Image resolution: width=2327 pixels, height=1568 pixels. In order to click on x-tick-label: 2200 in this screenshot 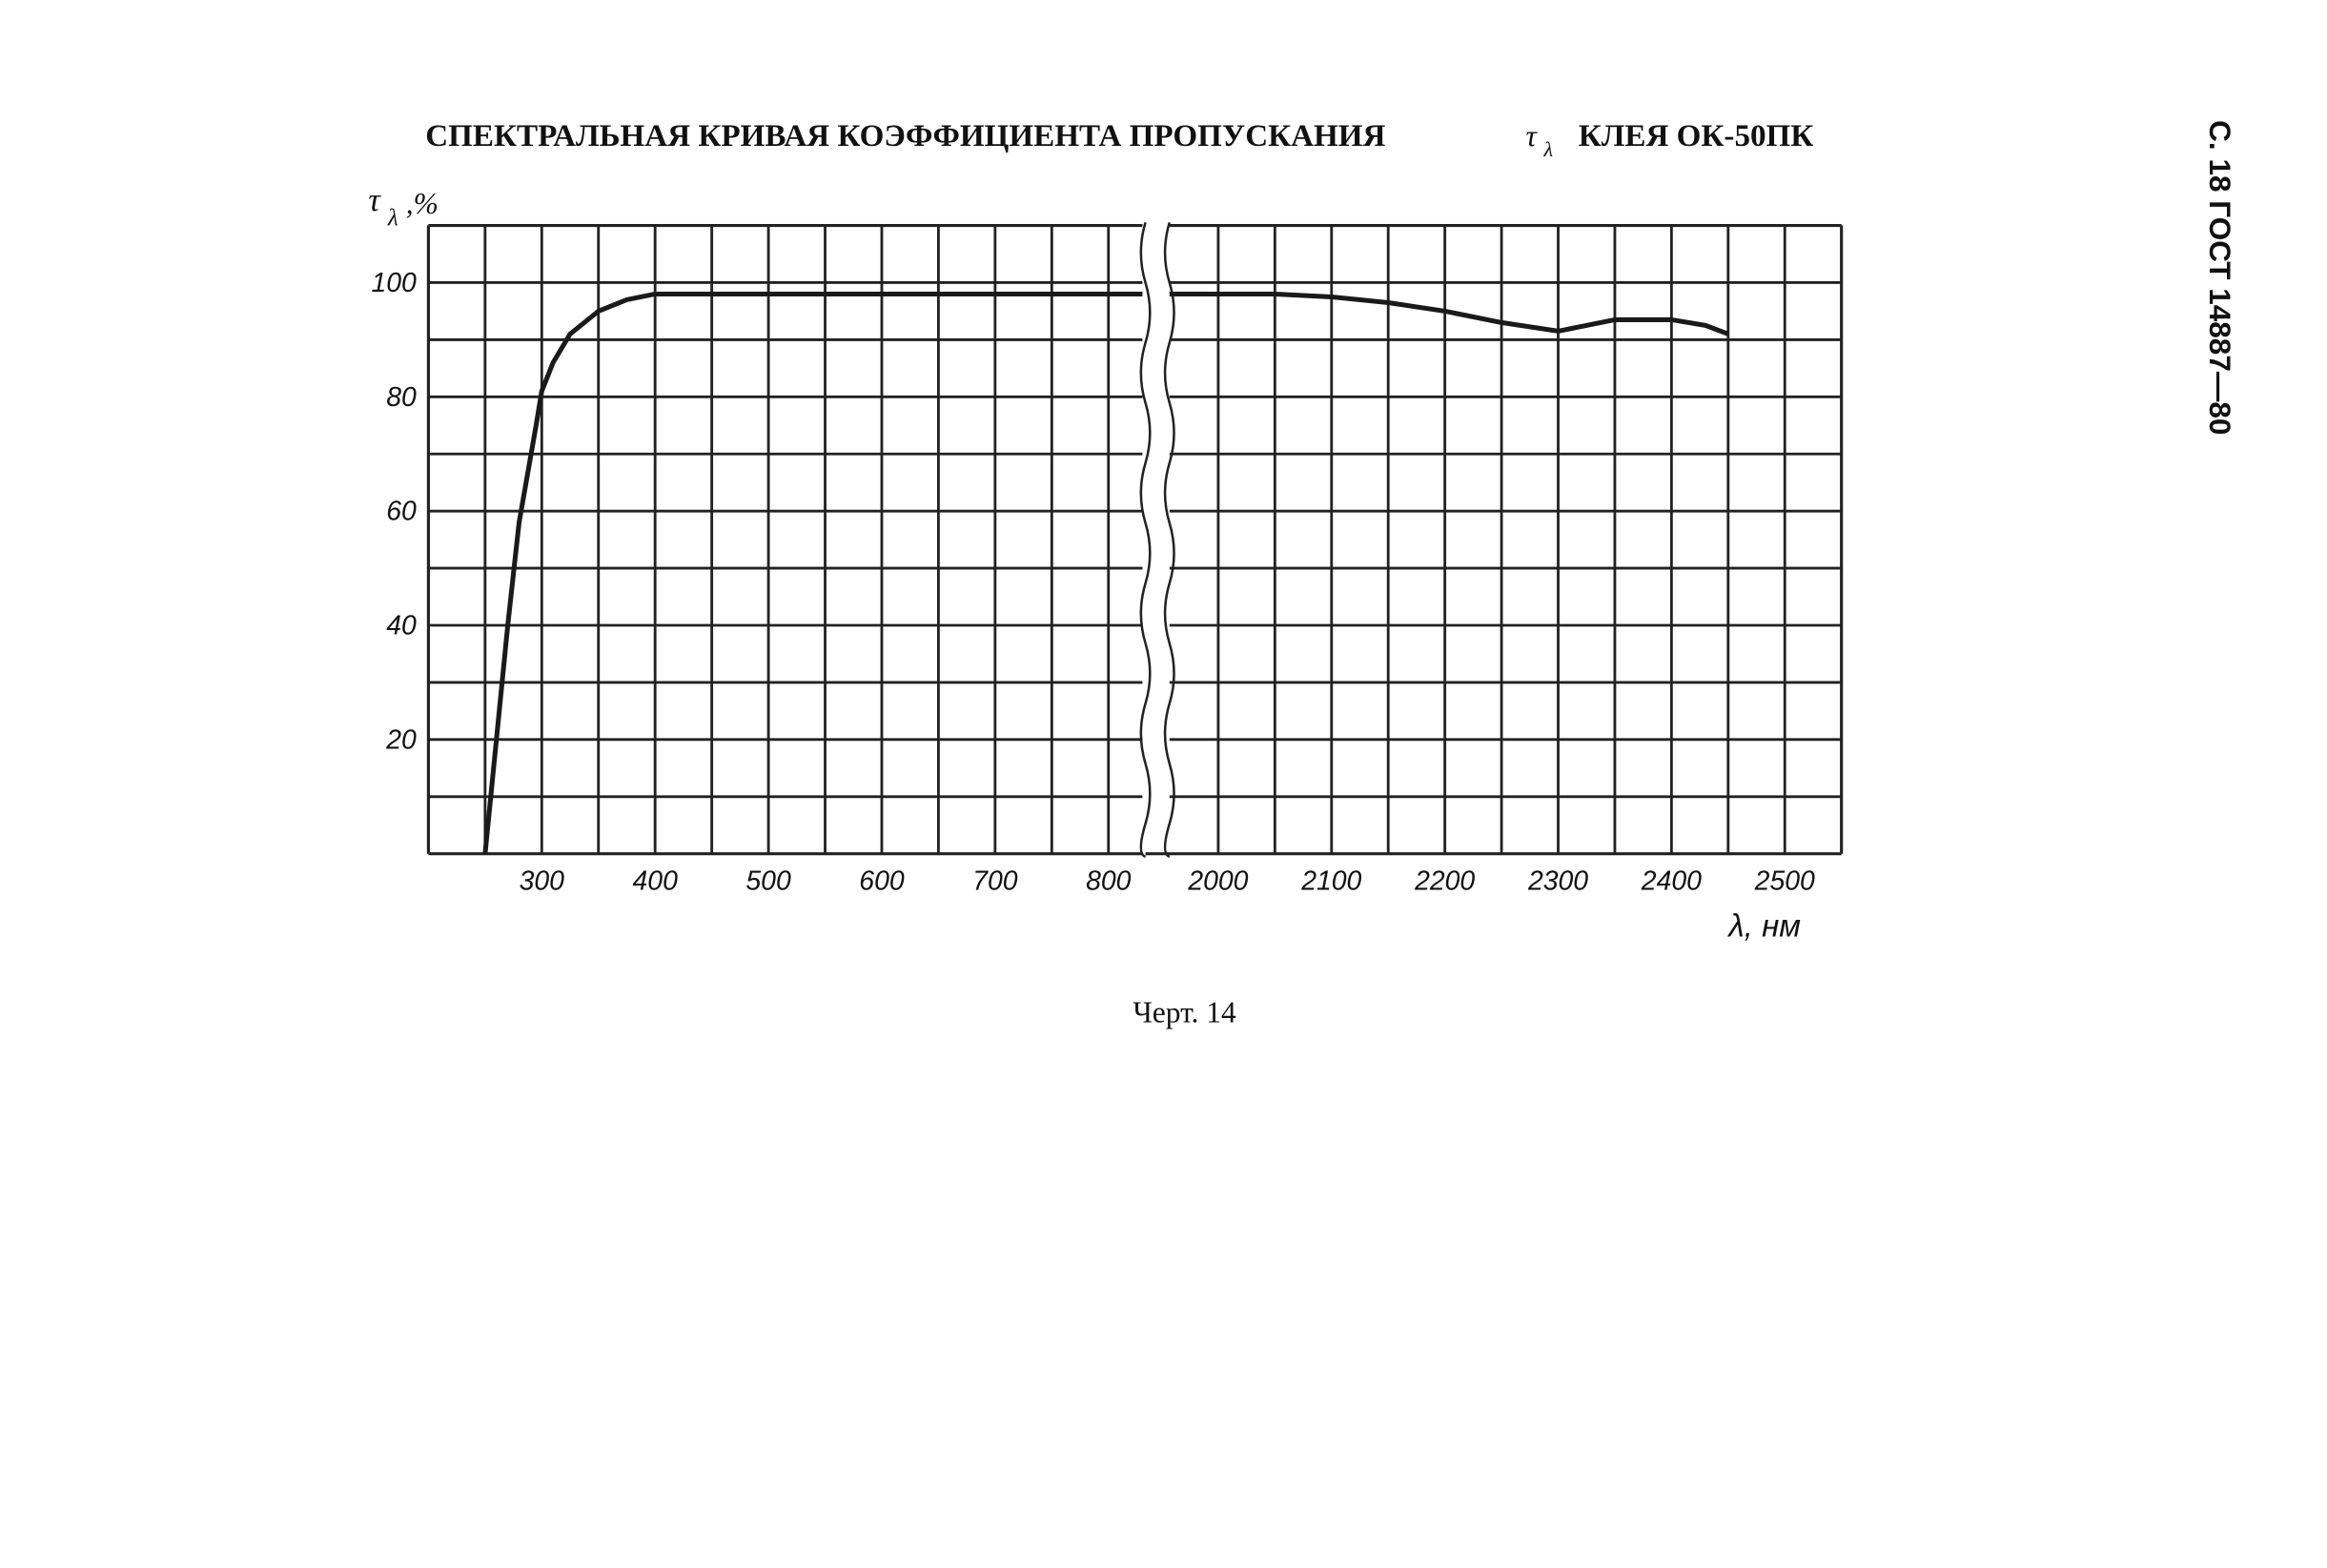, I will do `click(1444, 881)`.